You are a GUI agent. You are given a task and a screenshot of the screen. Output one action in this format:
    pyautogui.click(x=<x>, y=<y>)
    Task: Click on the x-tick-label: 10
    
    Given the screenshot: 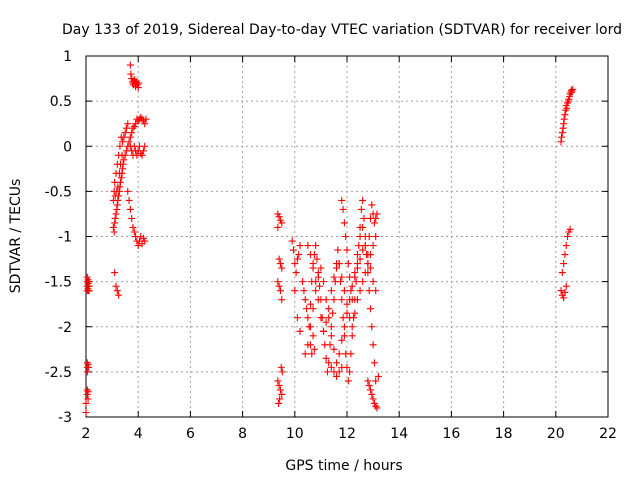 What is the action you would take?
    pyautogui.click(x=295, y=434)
    